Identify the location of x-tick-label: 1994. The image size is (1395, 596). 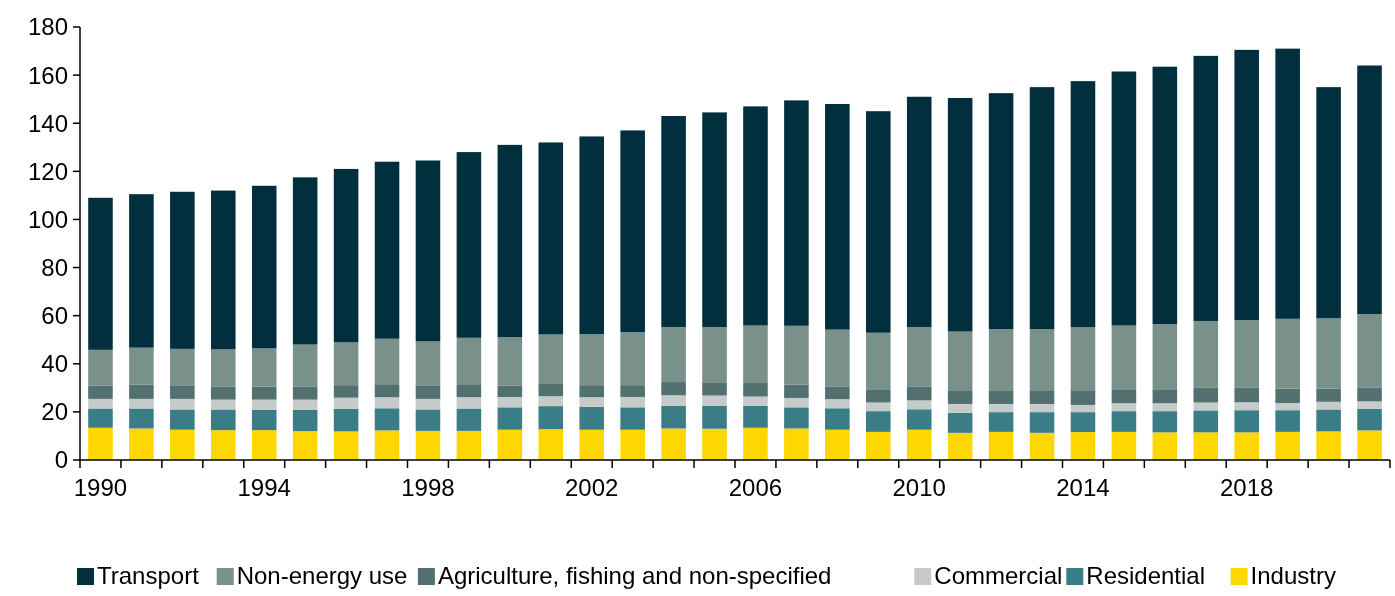
(264, 487).